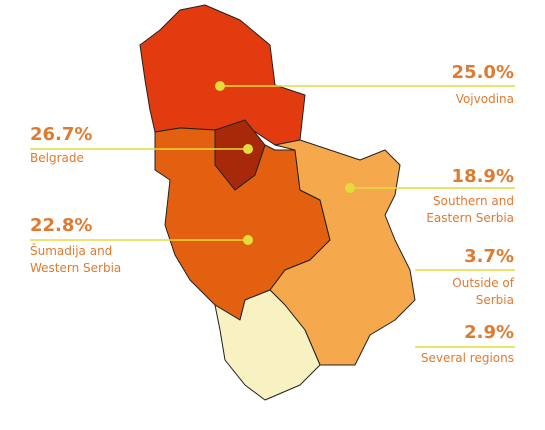 The image size is (545, 430). What do you see at coordinates (482, 176) in the screenshot?
I see `region-percent: 18.9%` at bounding box center [482, 176].